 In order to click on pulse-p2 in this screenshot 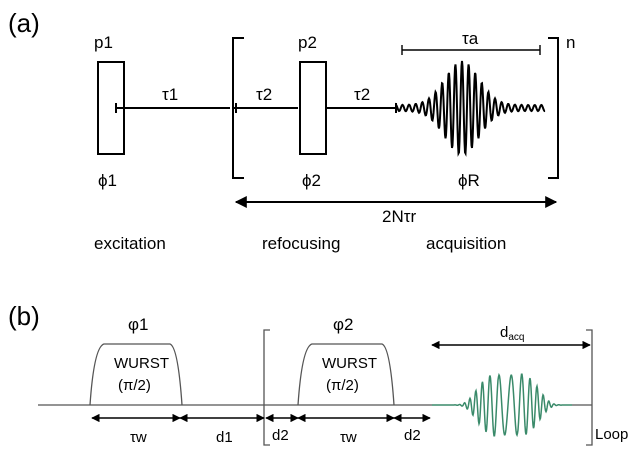, I will do `click(313, 108)`.